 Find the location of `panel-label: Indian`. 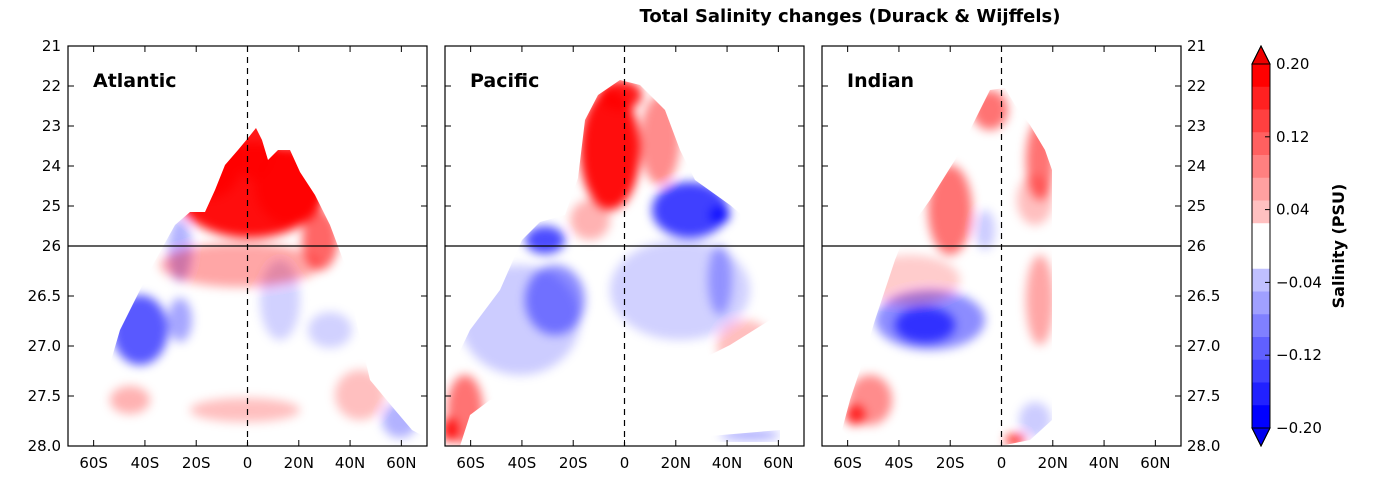

panel-label: Indian is located at coordinates (880, 81).